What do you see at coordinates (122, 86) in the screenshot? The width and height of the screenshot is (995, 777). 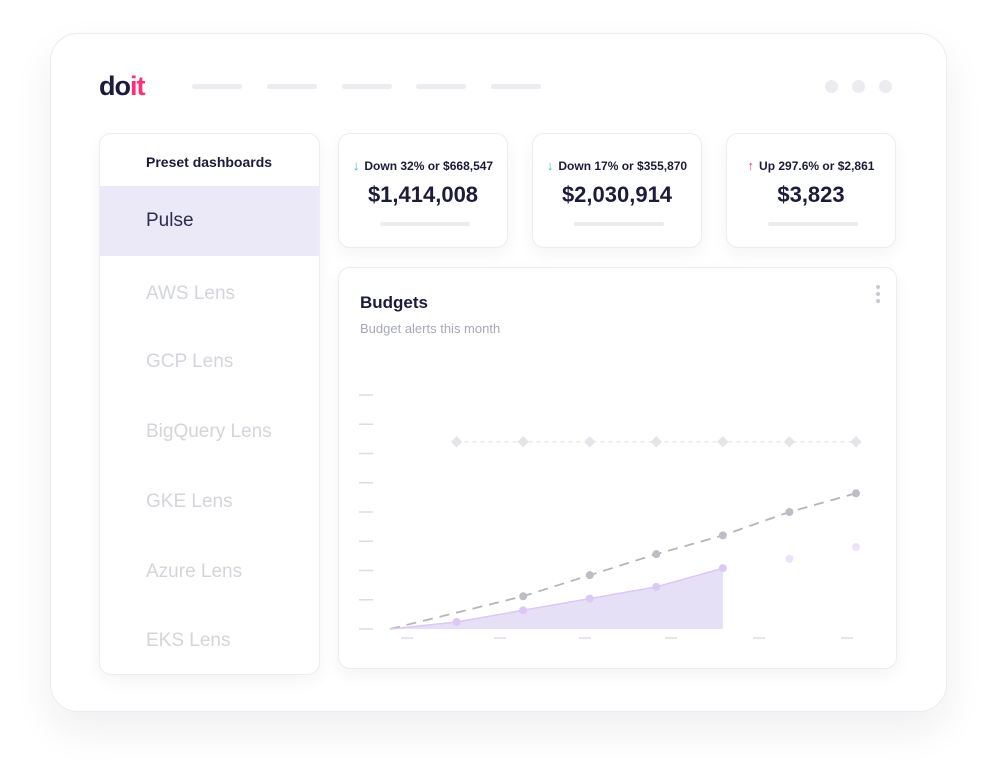 I see `doit-logo: doit` at bounding box center [122, 86].